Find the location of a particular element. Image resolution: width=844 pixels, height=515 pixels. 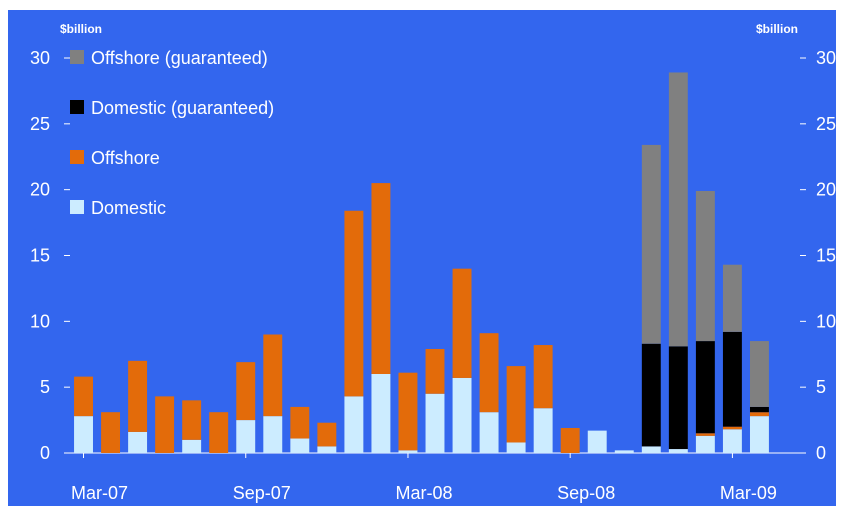

y-tick-label-right: 25 is located at coordinates (826, 124).